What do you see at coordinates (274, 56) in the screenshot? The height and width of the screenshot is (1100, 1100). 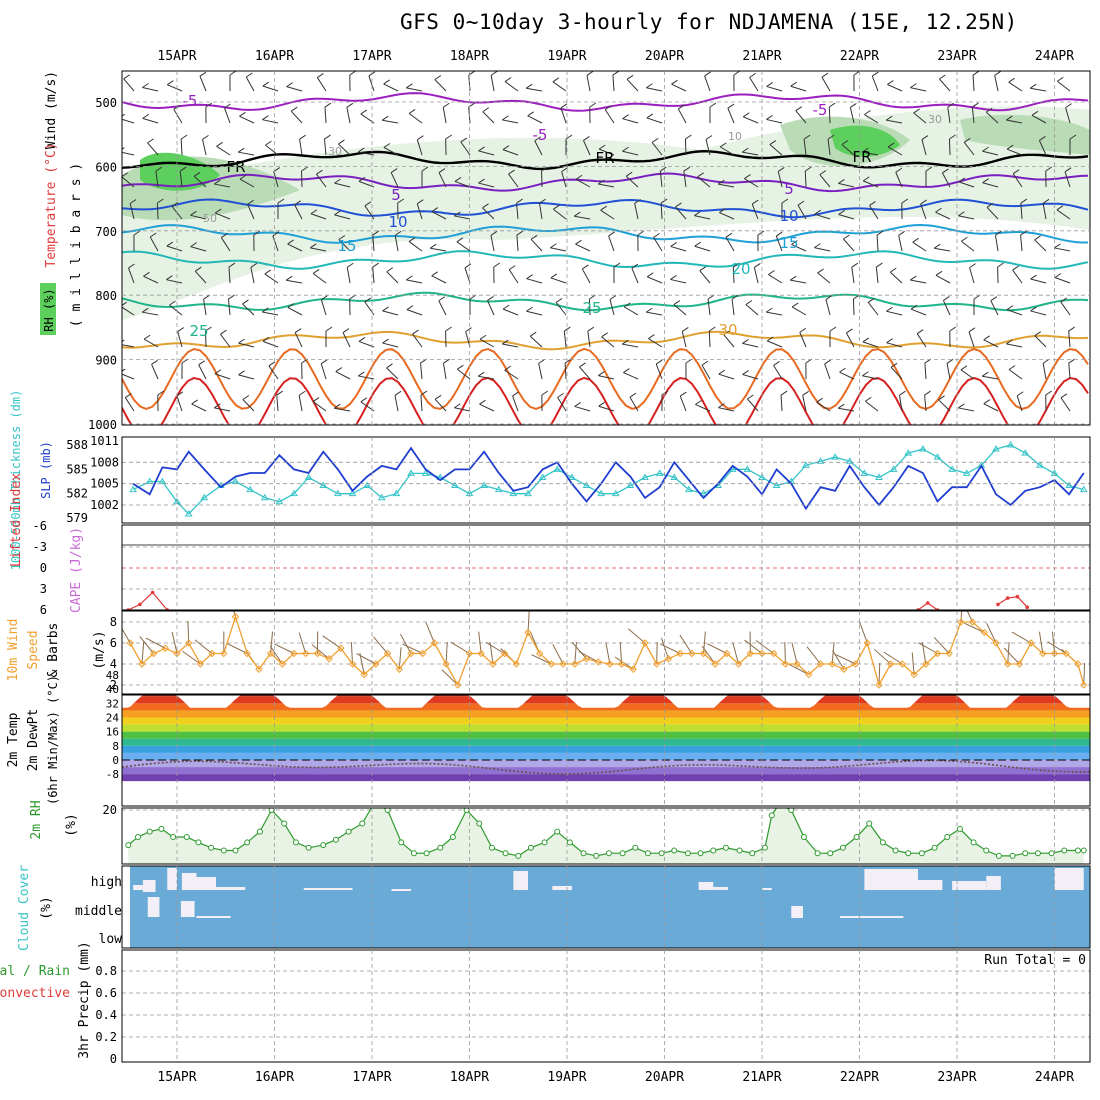 I see `date-top-1: 16APR` at bounding box center [274, 56].